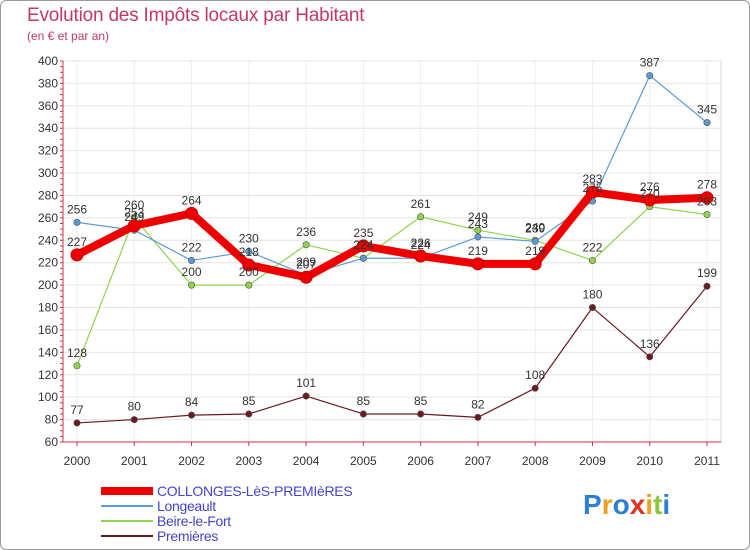 The width and height of the screenshot is (750, 550). Describe the element at coordinates (48, 173) in the screenshot. I see `y-tick-label: 300` at that location.